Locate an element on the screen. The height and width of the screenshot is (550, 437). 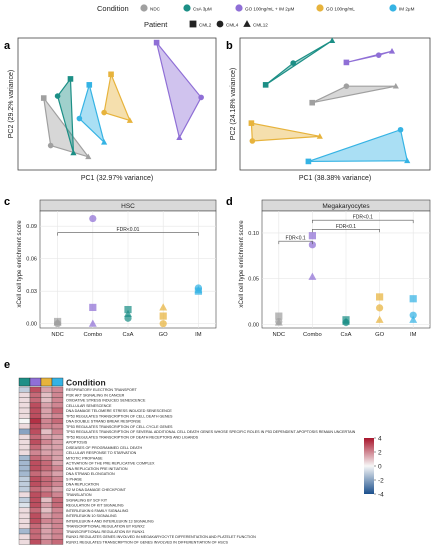
pathway-label: INTERLEUKIN 6 FAMILY SIGNALING is located at coordinates (97, 511).